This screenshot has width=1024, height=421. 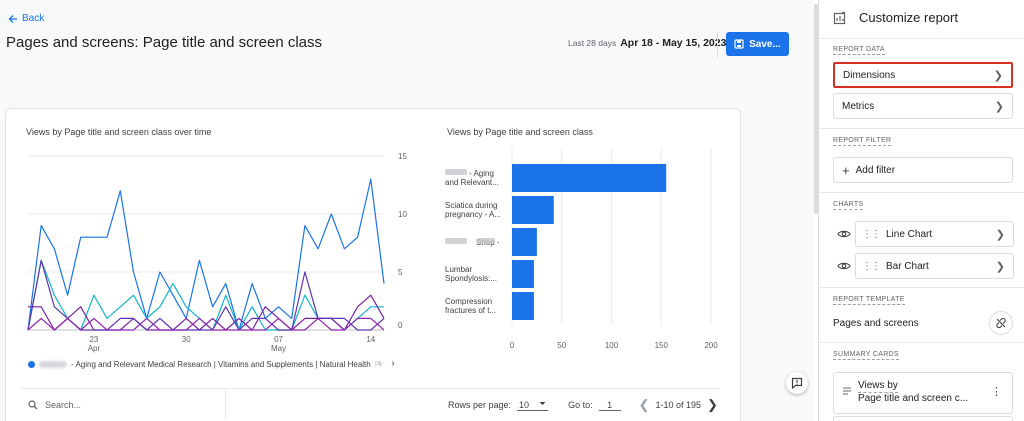 What do you see at coordinates (468, 301) in the screenshot?
I see `bar-chart-category-label: Compression` at bounding box center [468, 301].